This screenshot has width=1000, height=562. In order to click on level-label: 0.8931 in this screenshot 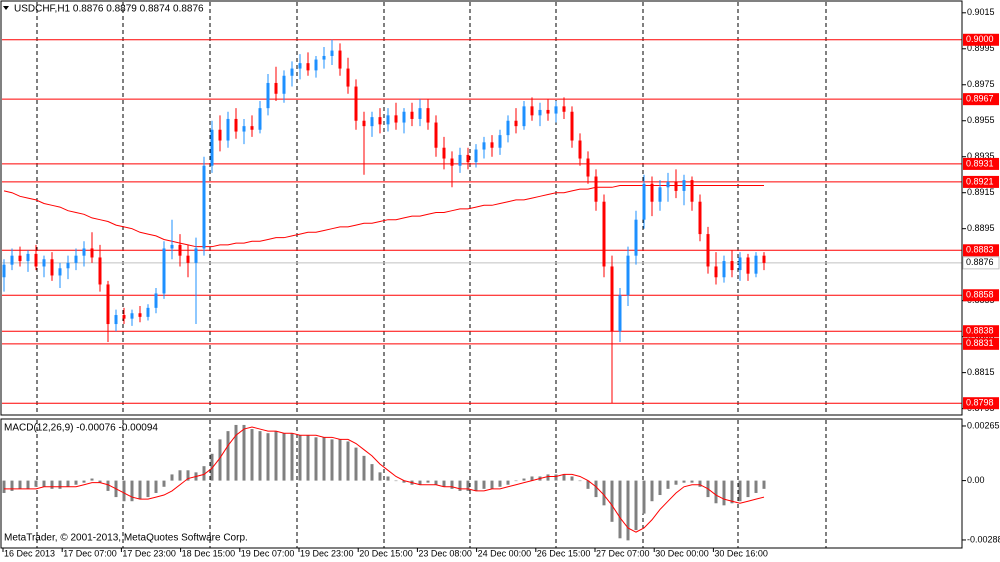, I will do `click(980, 163)`.